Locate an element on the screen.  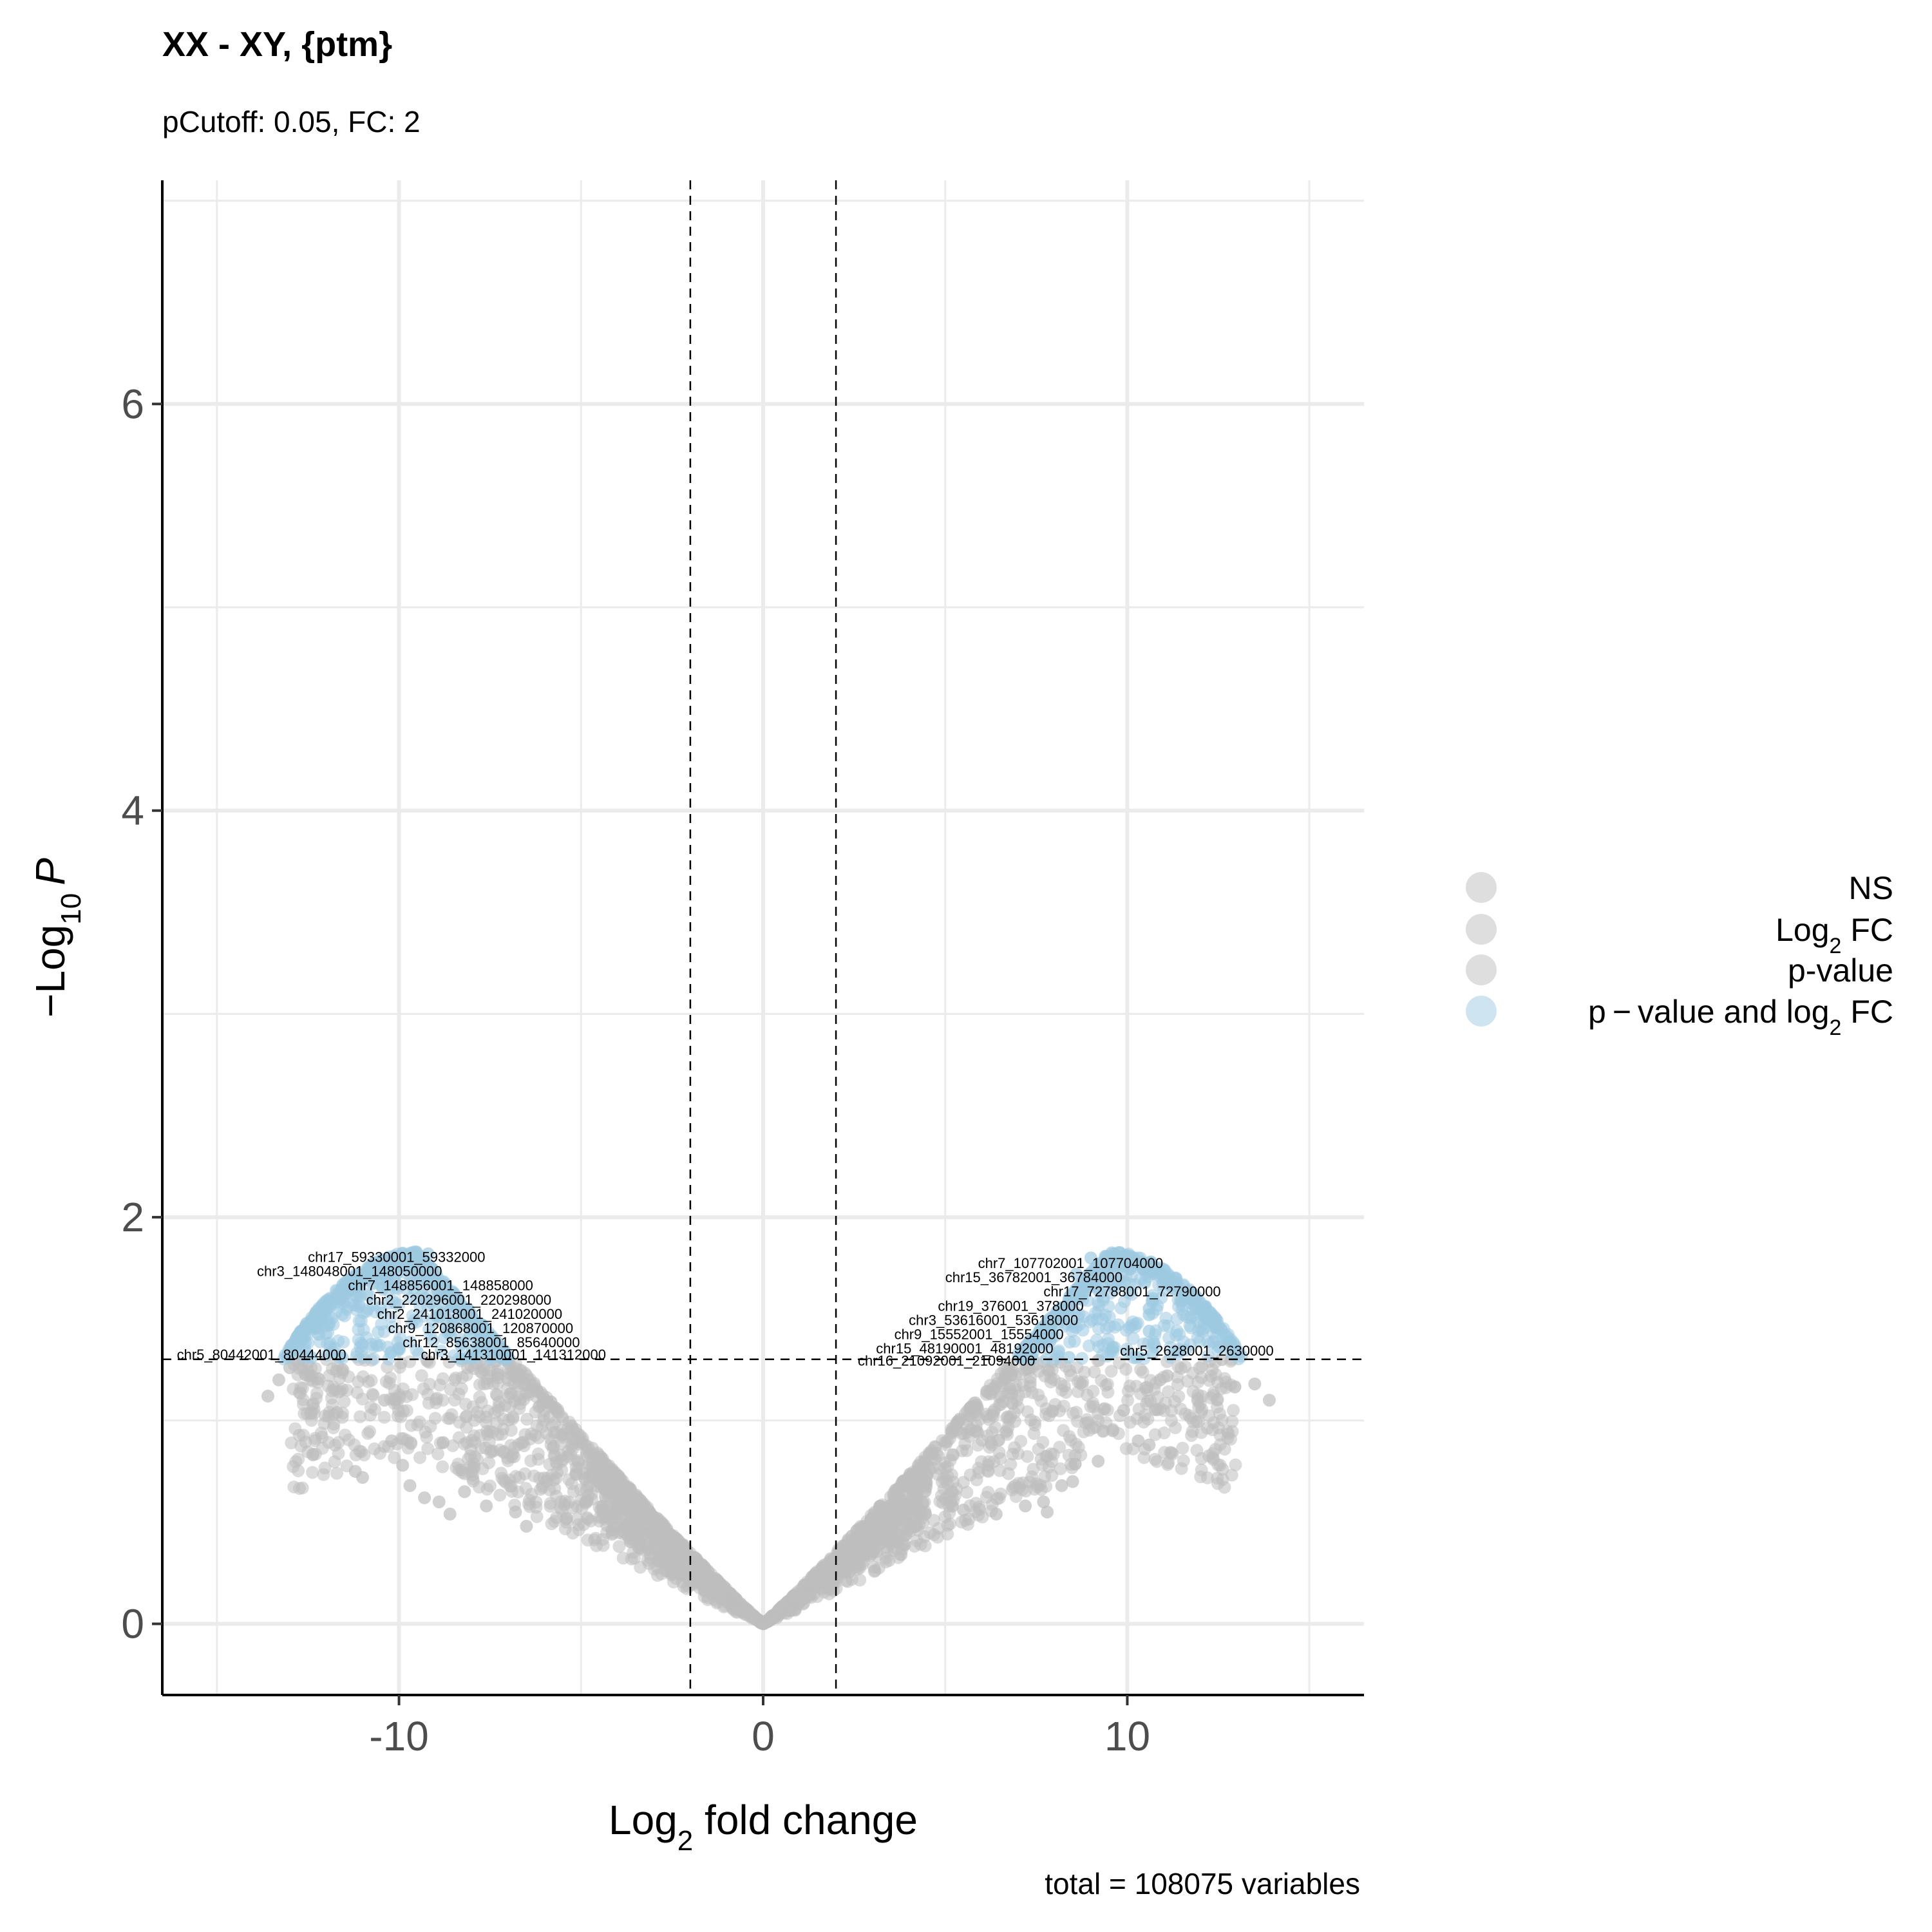
point-label: chr5_2628001_2630000 is located at coordinates (1197, 1351).